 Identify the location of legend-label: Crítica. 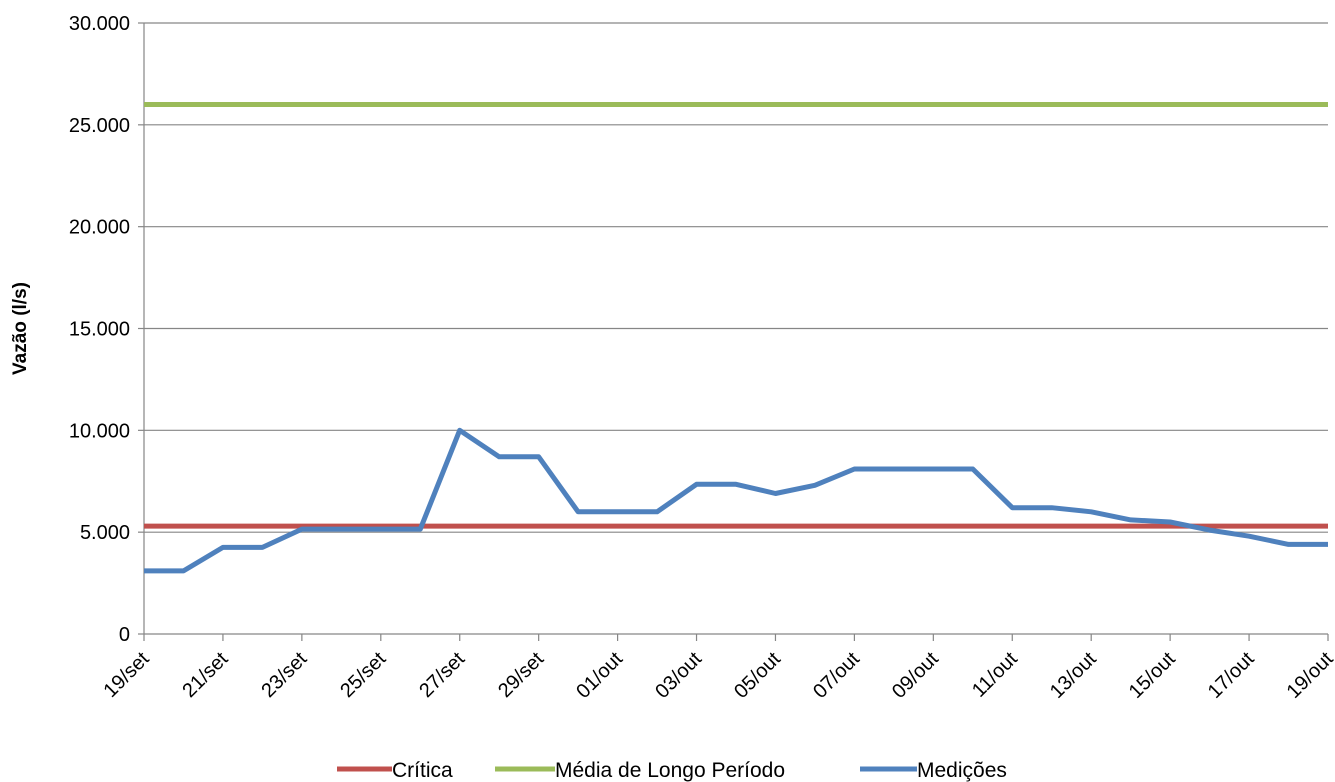
(422, 770).